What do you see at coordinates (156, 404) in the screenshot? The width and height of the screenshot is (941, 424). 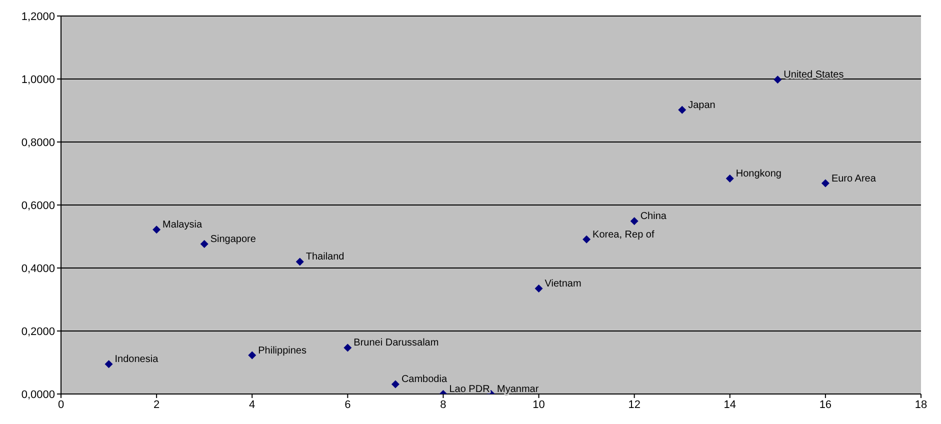 I see `x-tick-label: 2` at bounding box center [156, 404].